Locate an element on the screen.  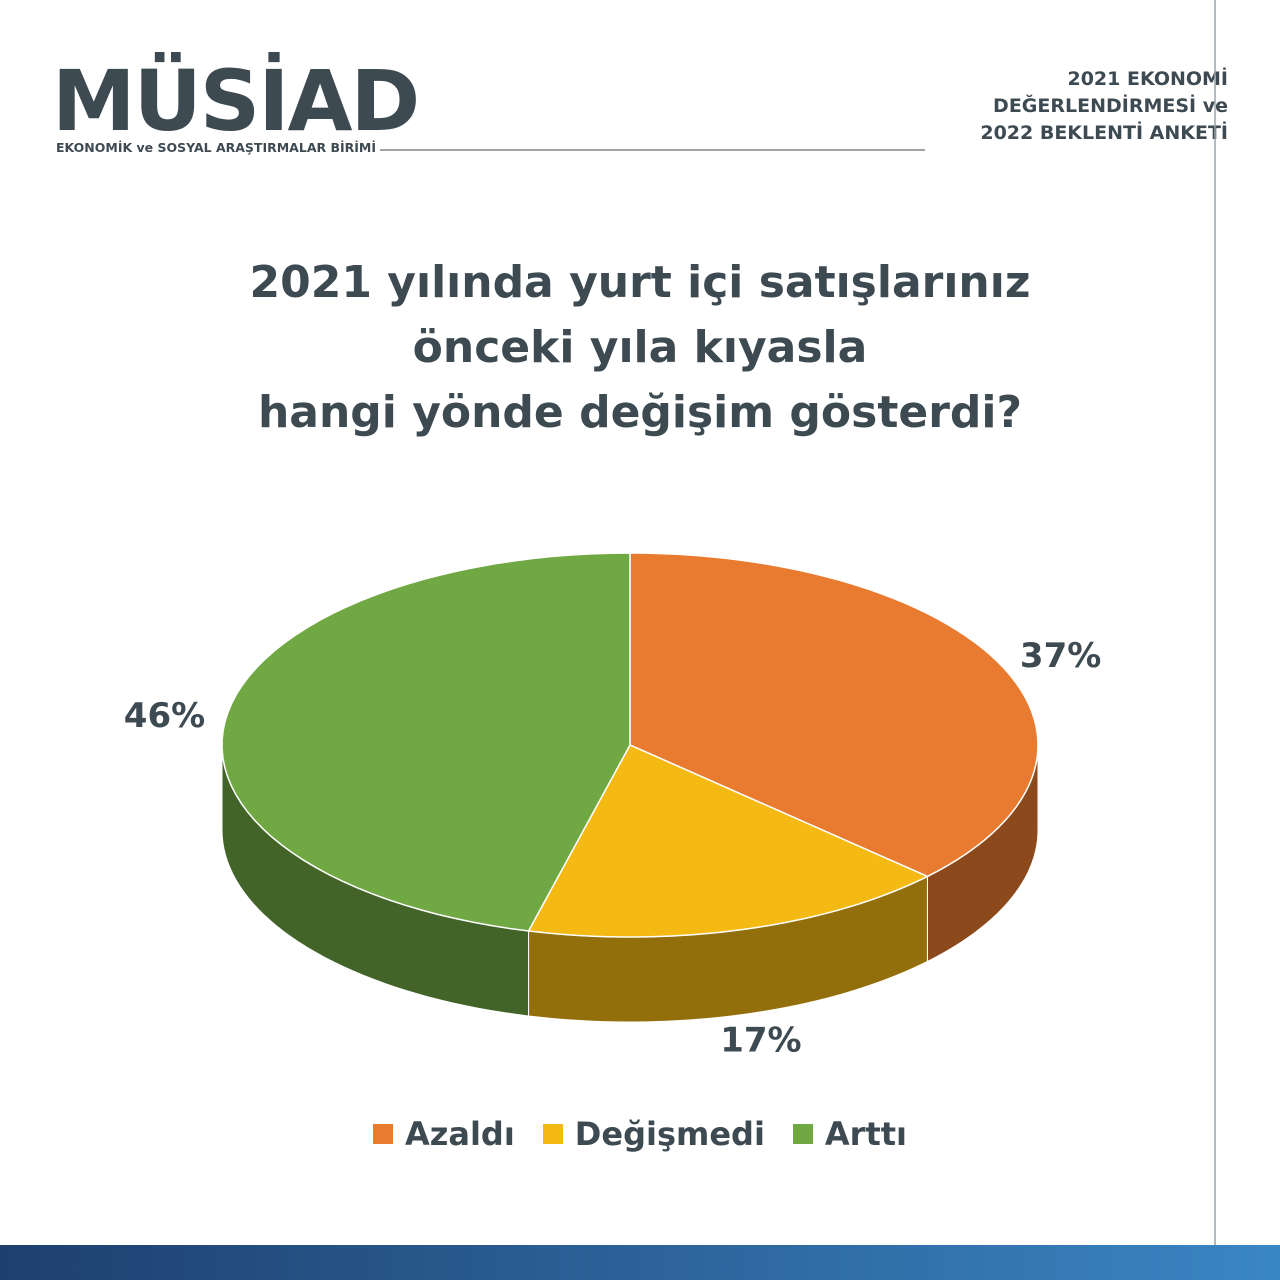
legend: Azaldı Değişmedi Arttı is located at coordinates (640, 1134).